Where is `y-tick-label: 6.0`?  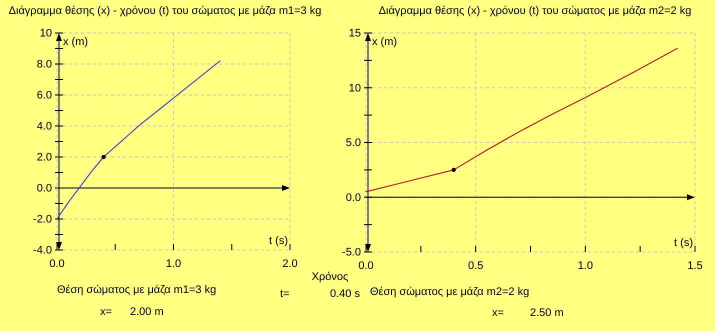
y-tick-label: 6.0 is located at coordinates (44, 96).